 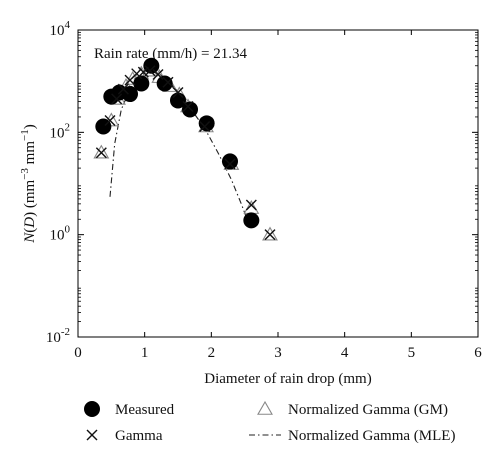 I want to click on legend-x-icon, so click(x=92, y=435).